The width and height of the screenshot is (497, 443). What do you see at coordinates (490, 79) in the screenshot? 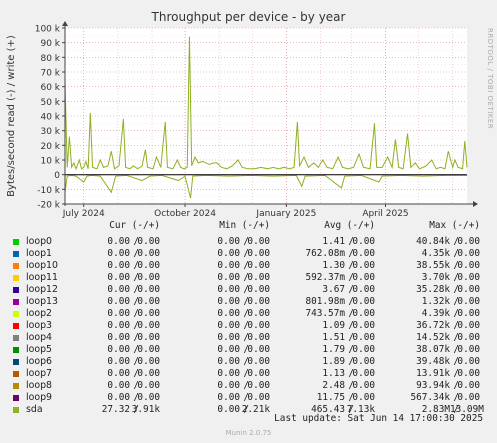
I see `rrdtool-credit: RRDTOOL / TOBI OETIKER` at bounding box center [490, 79].